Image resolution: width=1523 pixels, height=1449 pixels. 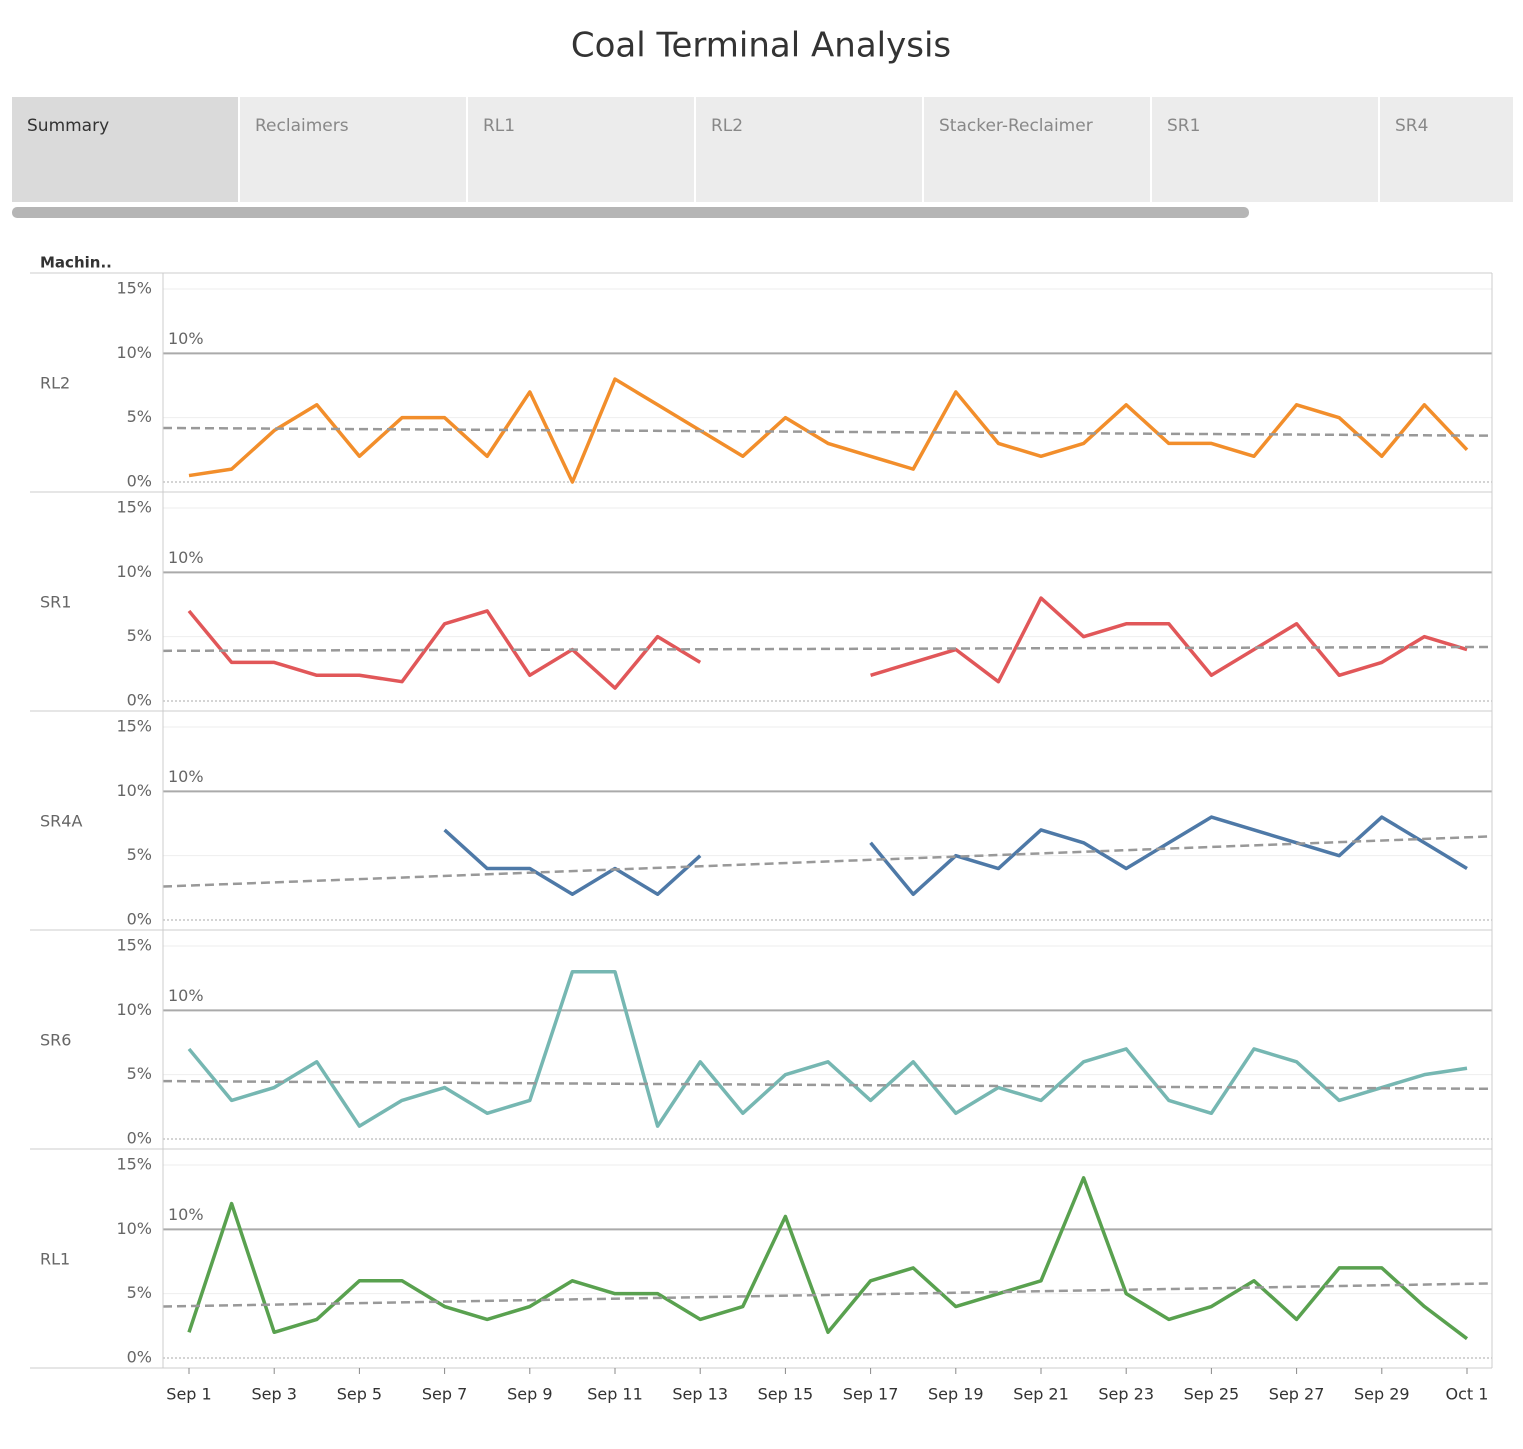 I want to click on row-label: SR4A, so click(x=61, y=821).